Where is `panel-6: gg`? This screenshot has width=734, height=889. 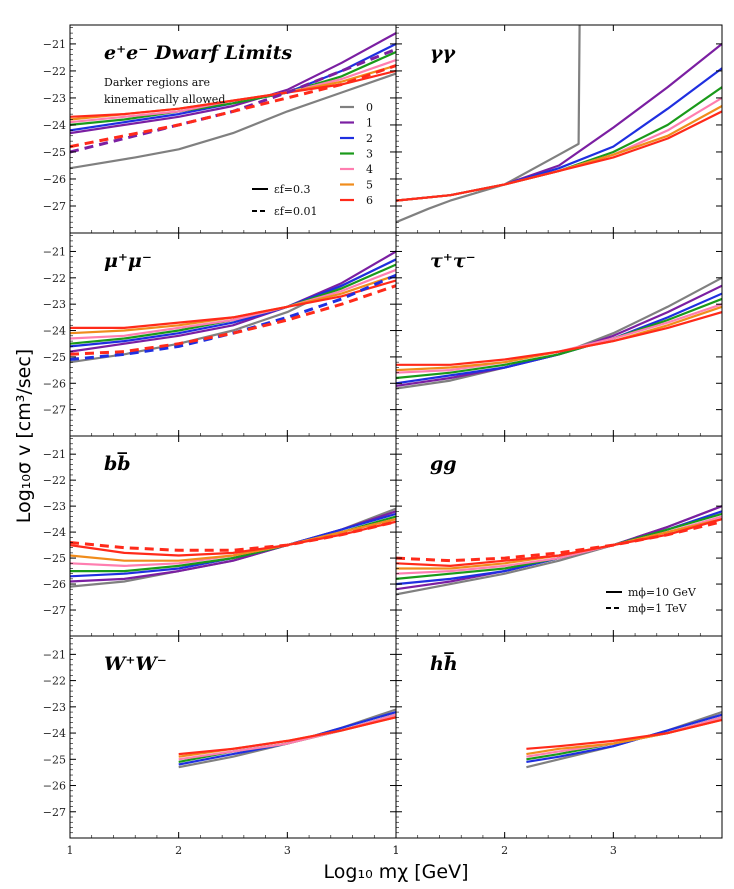 panel-6: gg is located at coordinates (559, 536).